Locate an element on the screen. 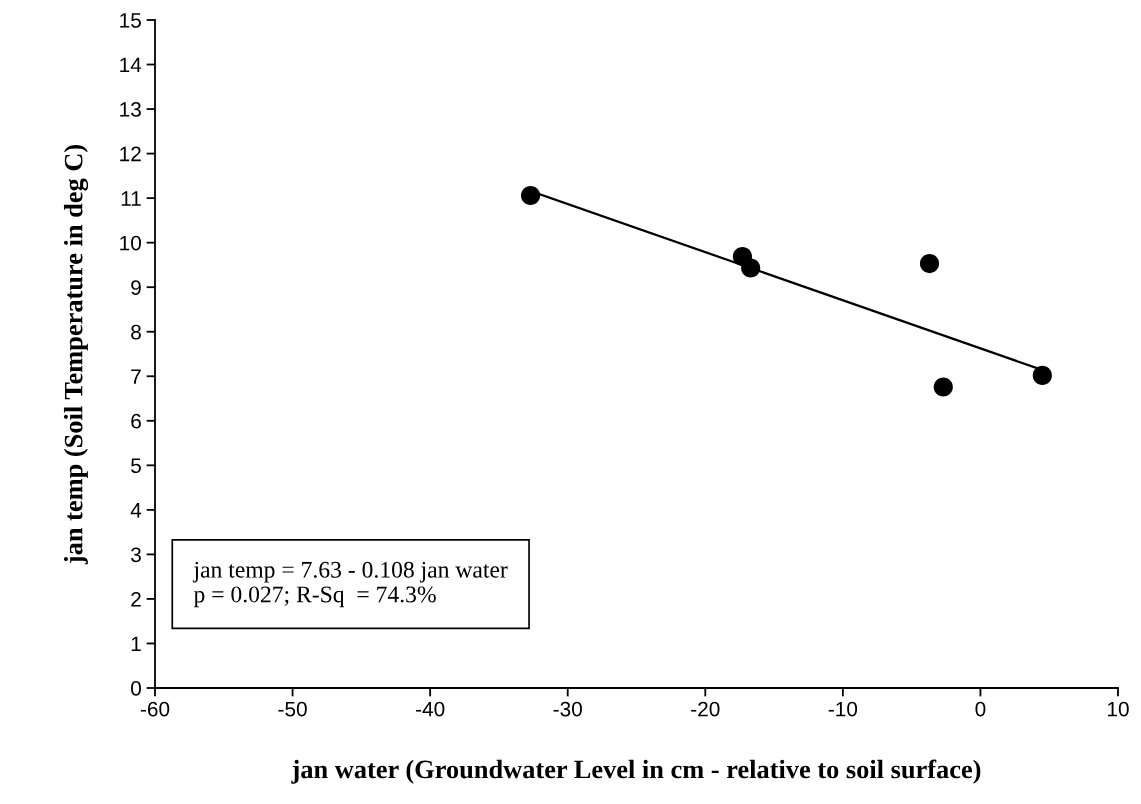 Image resolution: width=1141 pixels, height=804 pixels. y-tick-label: 8 is located at coordinates (136, 332).